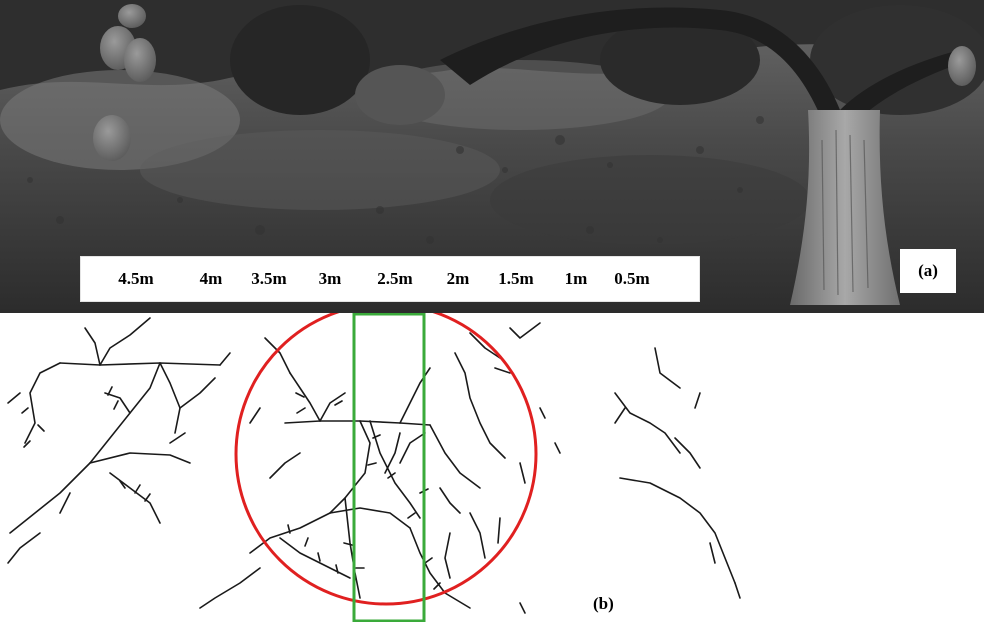 The image size is (984, 622). Describe the element at coordinates (330, 278) in the screenshot. I see `scale-label: 3m` at that location.